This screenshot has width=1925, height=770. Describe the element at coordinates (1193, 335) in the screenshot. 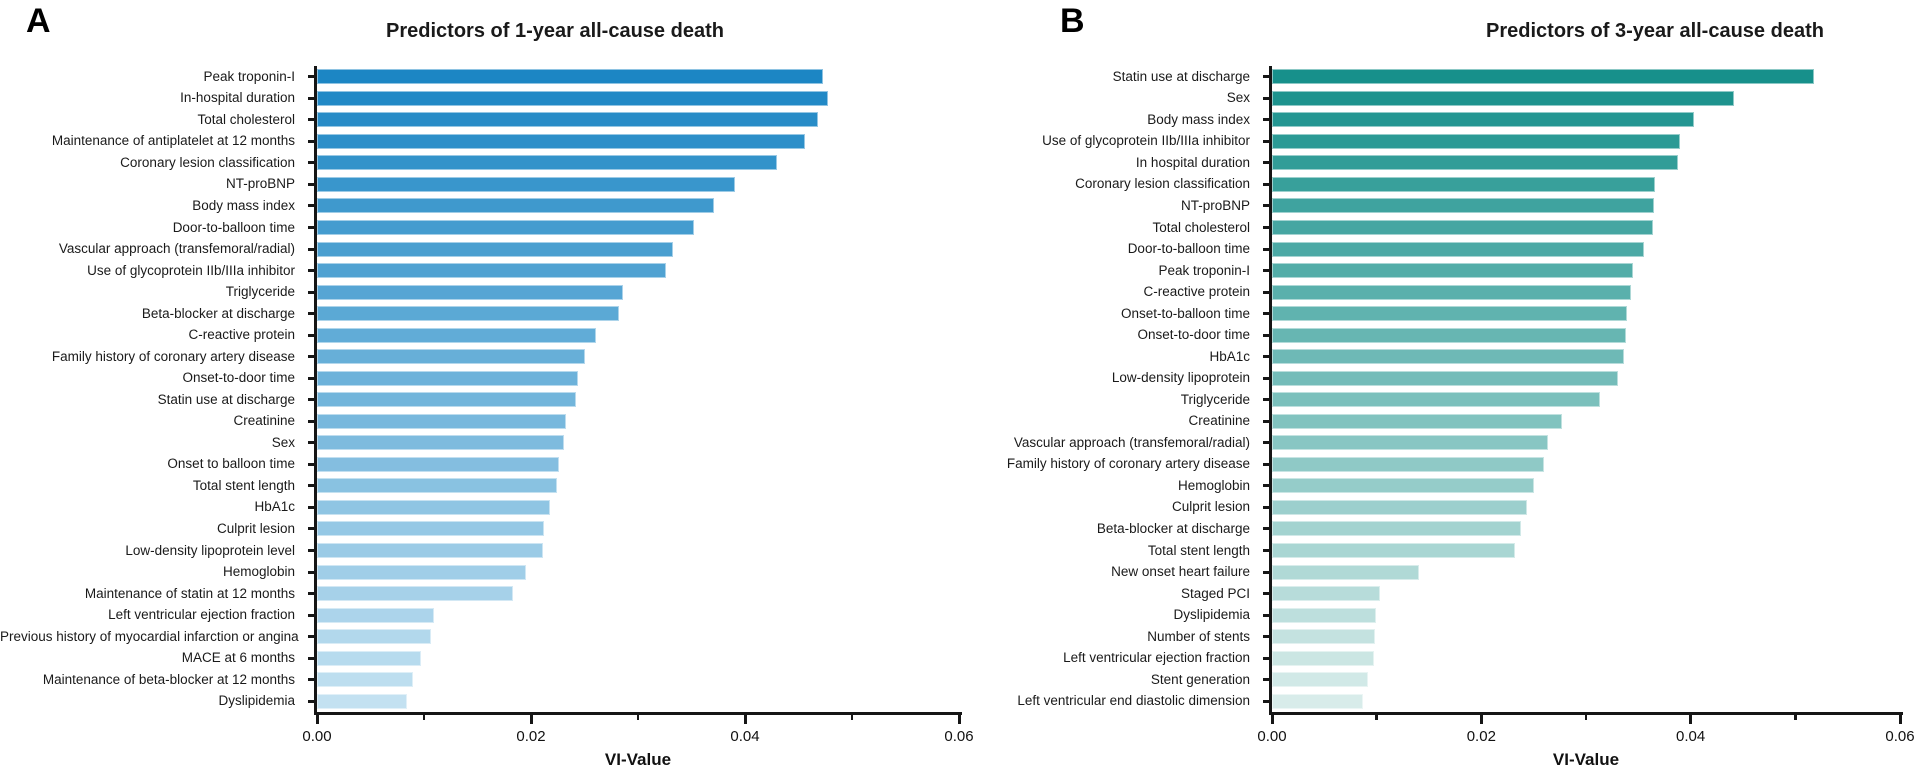

I see `y-axis-label: Onset-to-door time` at that location.